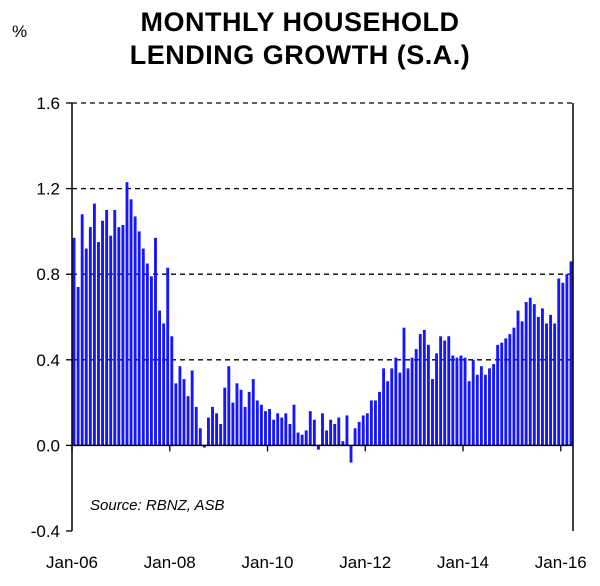 This screenshot has height=586, width=600. What do you see at coordinates (20, 31) in the screenshot?
I see `y-axis-unit-label: %` at bounding box center [20, 31].